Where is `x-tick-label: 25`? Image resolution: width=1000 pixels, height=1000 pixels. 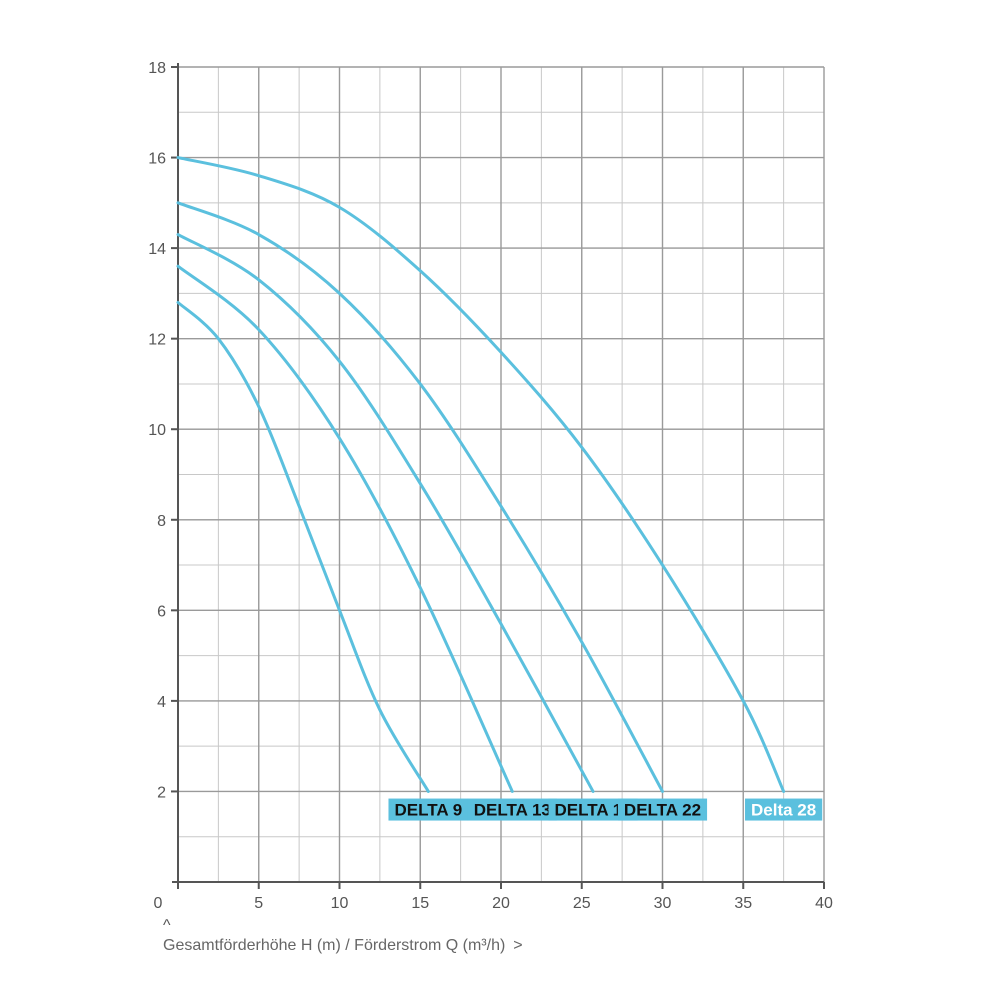
x-tick-label: 25 is located at coordinates (582, 903).